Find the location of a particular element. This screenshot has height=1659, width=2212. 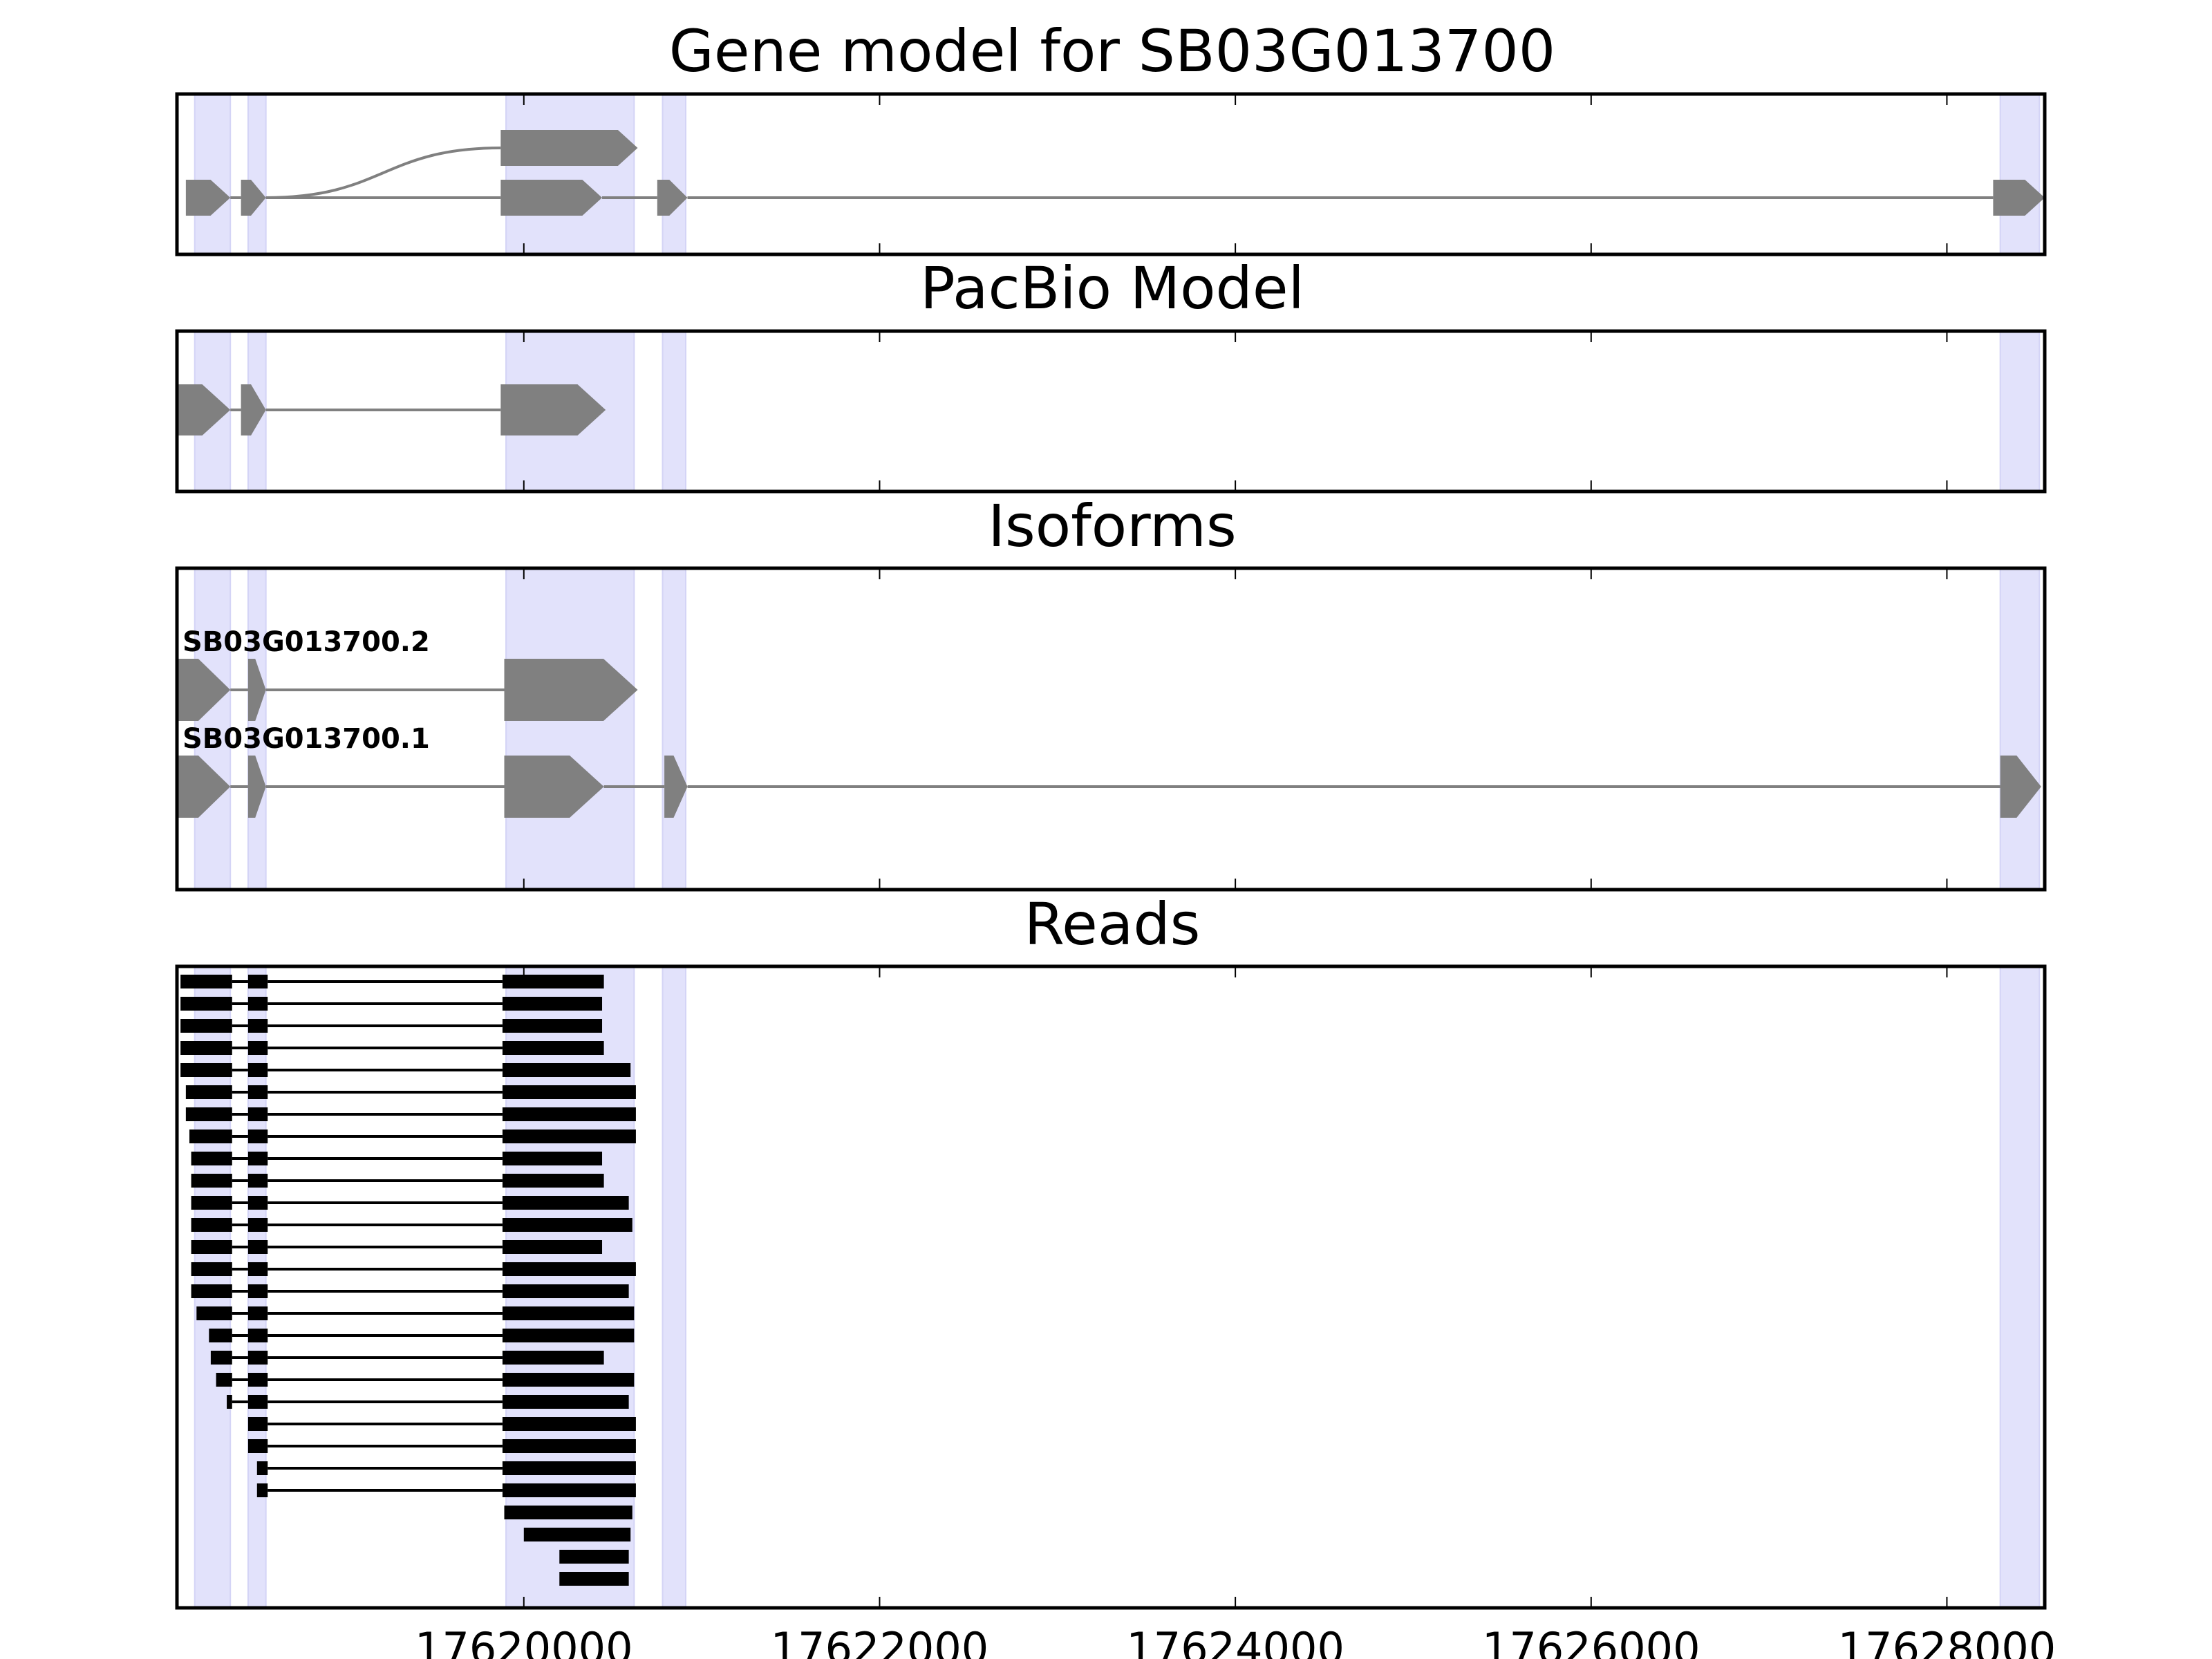

x-tick-label-4: 17628000 is located at coordinates (1947, 1641).